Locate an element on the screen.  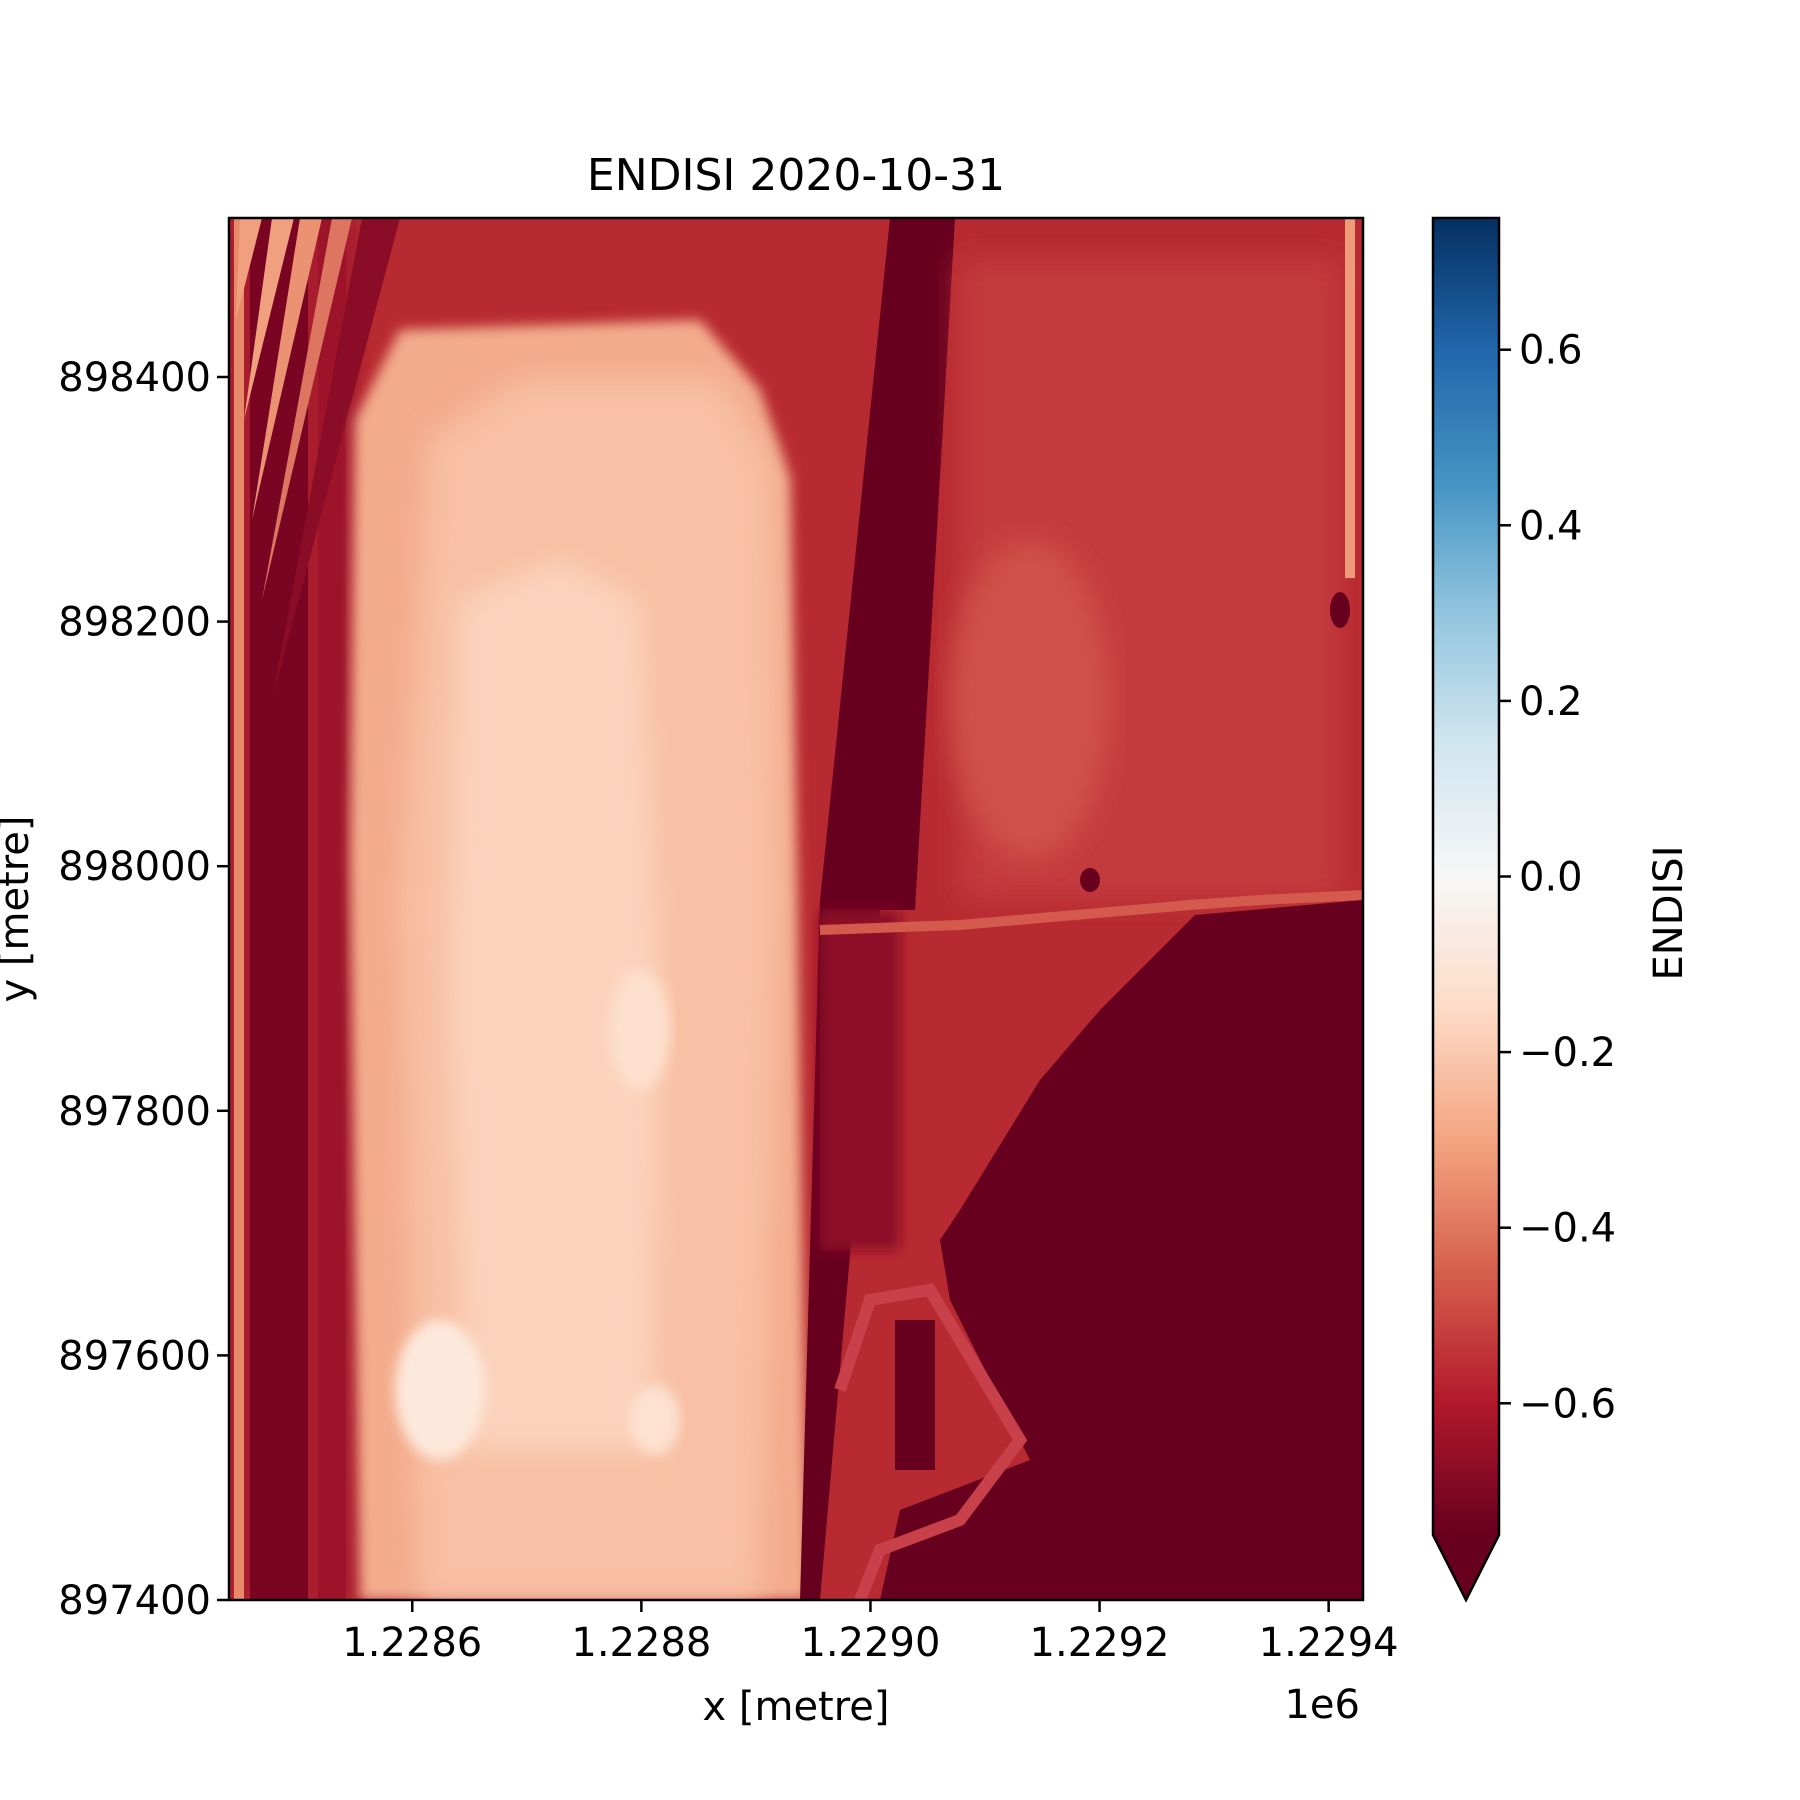
colorbar-tick-label: 0.4 is located at coordinates (1551, 526).